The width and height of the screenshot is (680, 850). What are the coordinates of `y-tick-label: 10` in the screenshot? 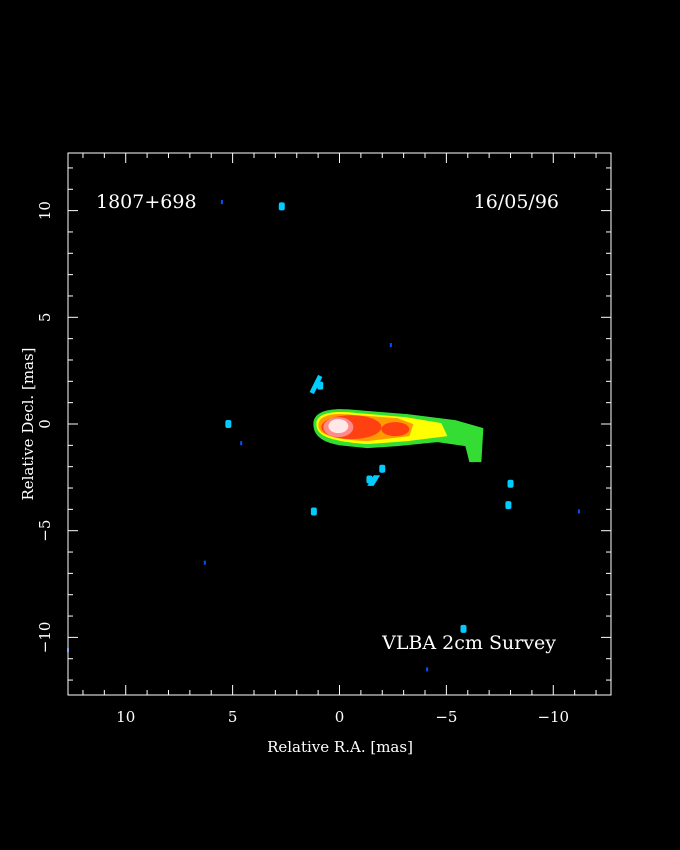 It's located at (45, 210).